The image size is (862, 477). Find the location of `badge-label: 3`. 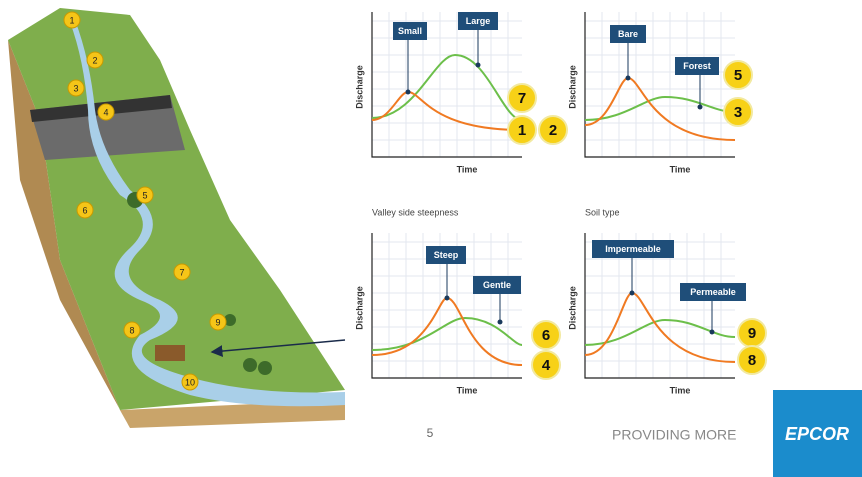

badge-label: 3 is located at coordinates (738, 112).